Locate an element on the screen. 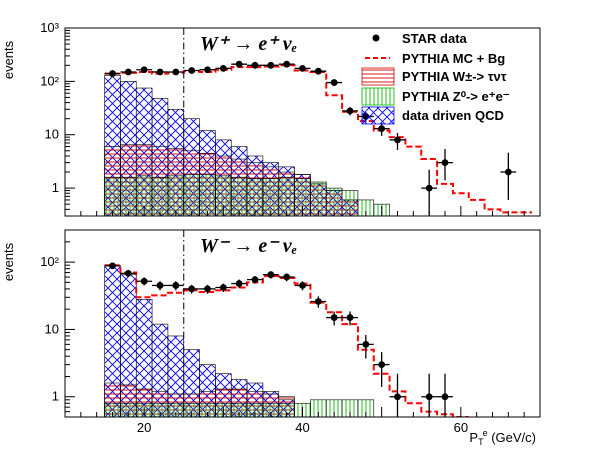 This screenshot has height=450, width=600. legend-marker-pythia-w-tau is located at coordinates (378, 76).